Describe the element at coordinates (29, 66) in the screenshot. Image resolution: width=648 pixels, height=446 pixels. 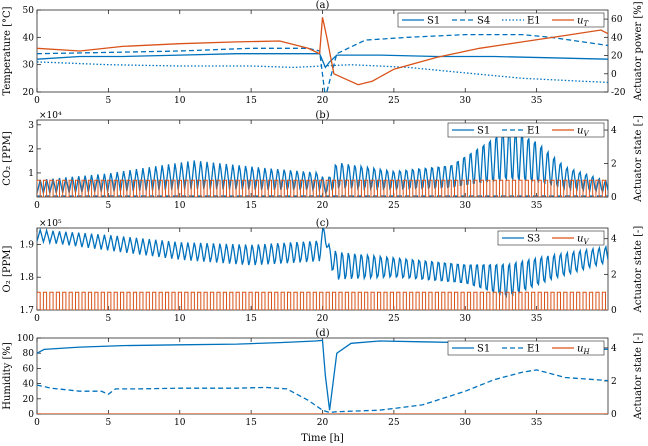
I see `y-tick-label: 30` at that location.